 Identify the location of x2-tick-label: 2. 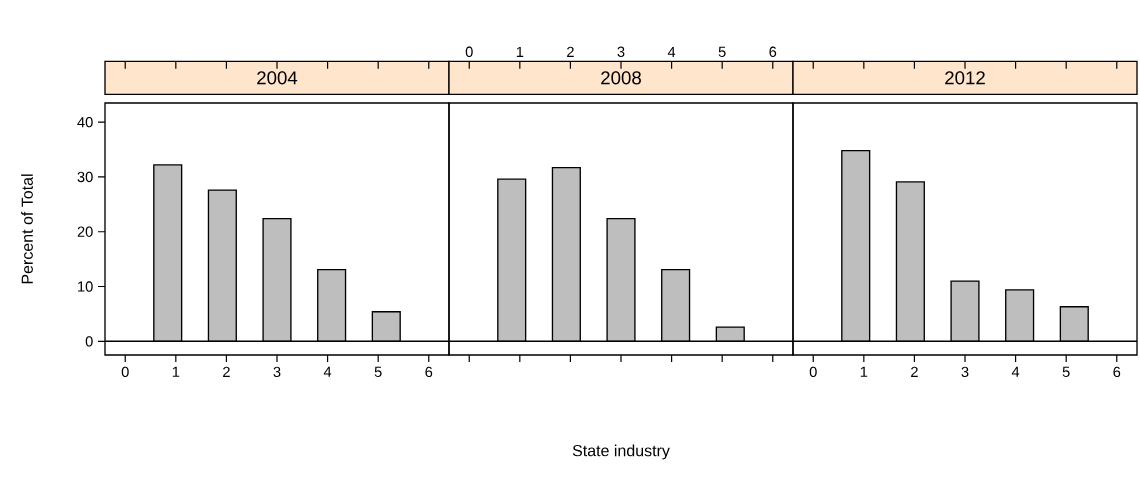
(570, 51).